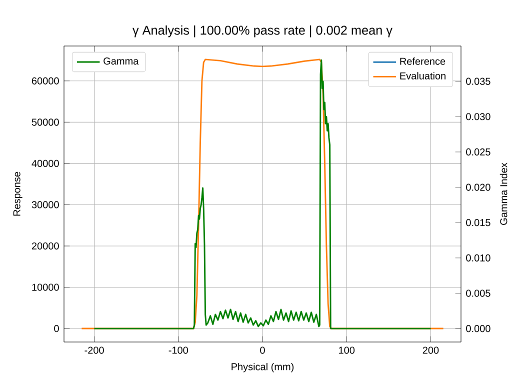  I want to click on y2-tick-label: 0.010, so click(478, 258).